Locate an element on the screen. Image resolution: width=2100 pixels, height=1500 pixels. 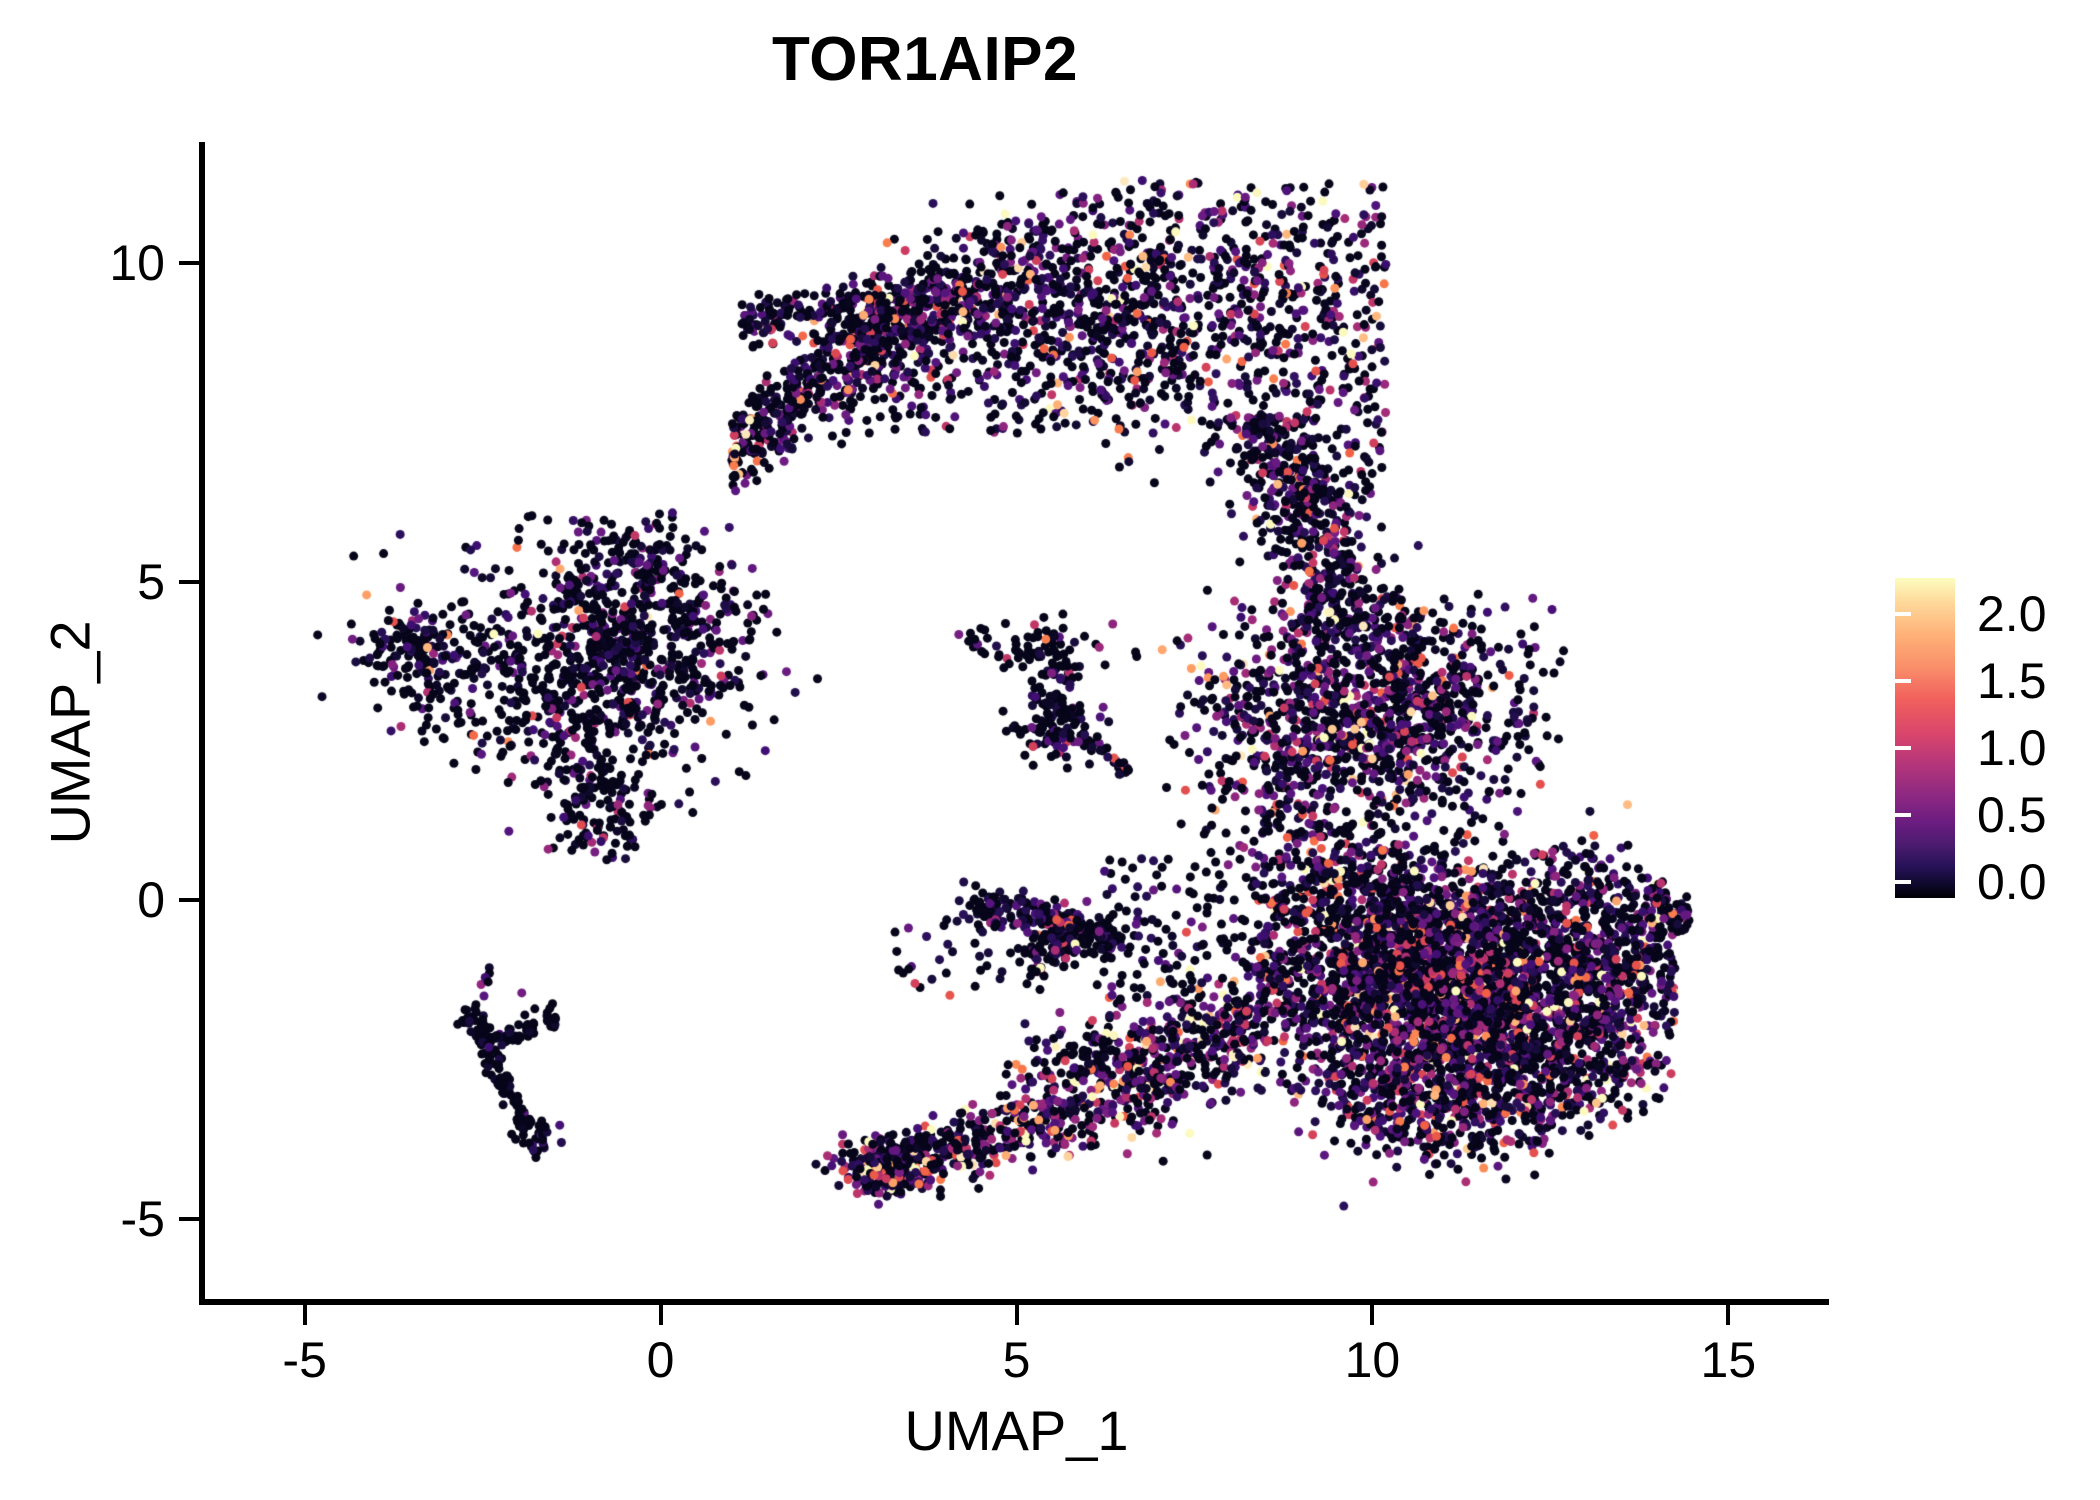
colorbar-tick-label: 0.5 is located at coordinates (2012, 814).